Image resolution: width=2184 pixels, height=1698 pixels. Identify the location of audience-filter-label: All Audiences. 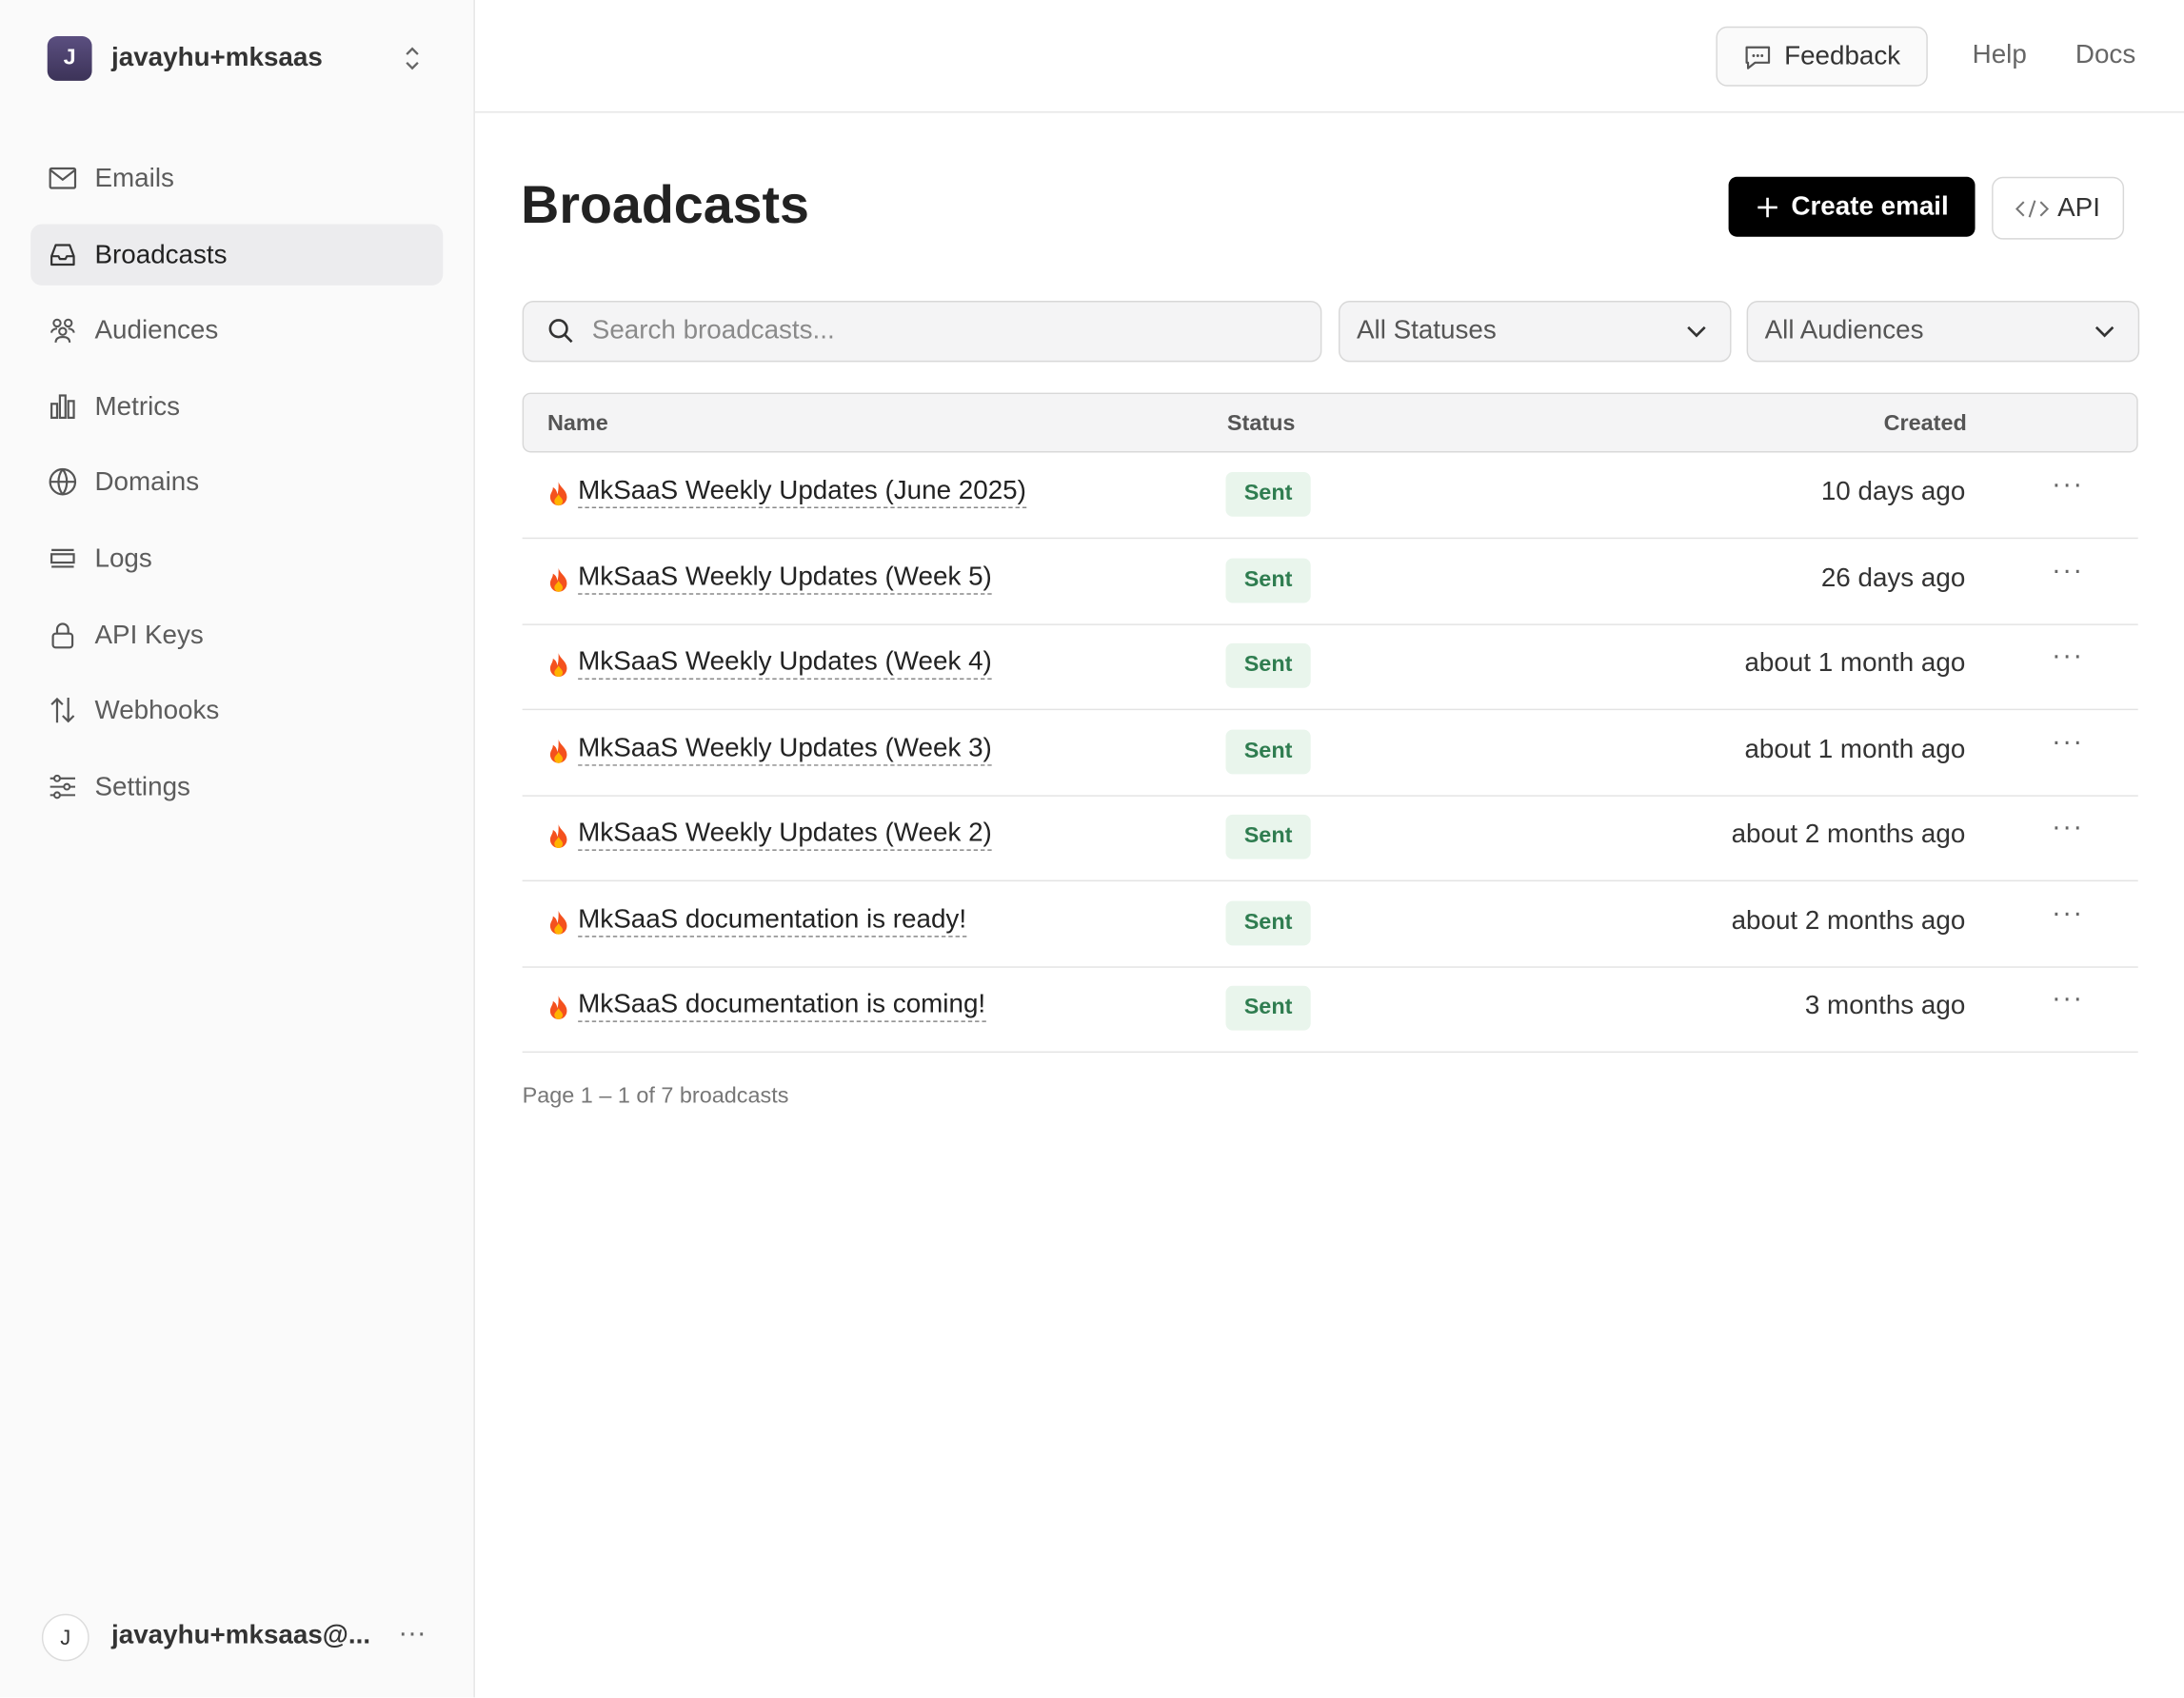
(1844, 331).